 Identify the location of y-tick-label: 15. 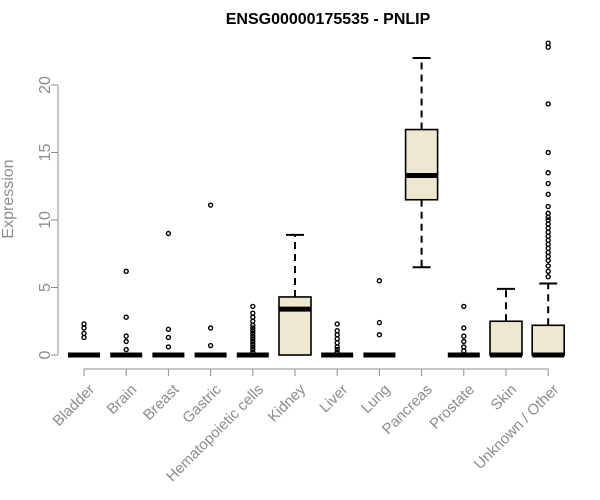
(45, 153).